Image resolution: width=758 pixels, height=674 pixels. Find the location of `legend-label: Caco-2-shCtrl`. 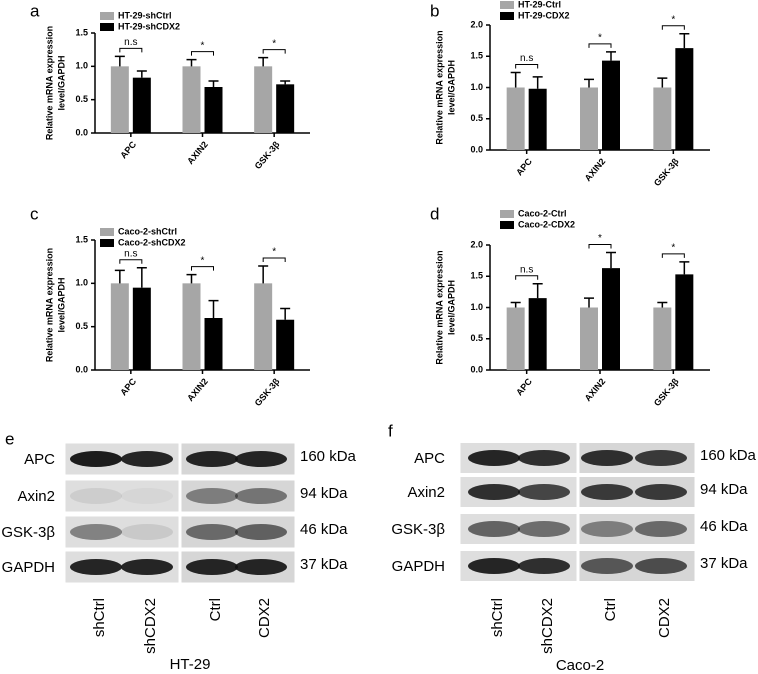

legend-label: Caco-2-shCtrl is located at coordinates (147, 231).